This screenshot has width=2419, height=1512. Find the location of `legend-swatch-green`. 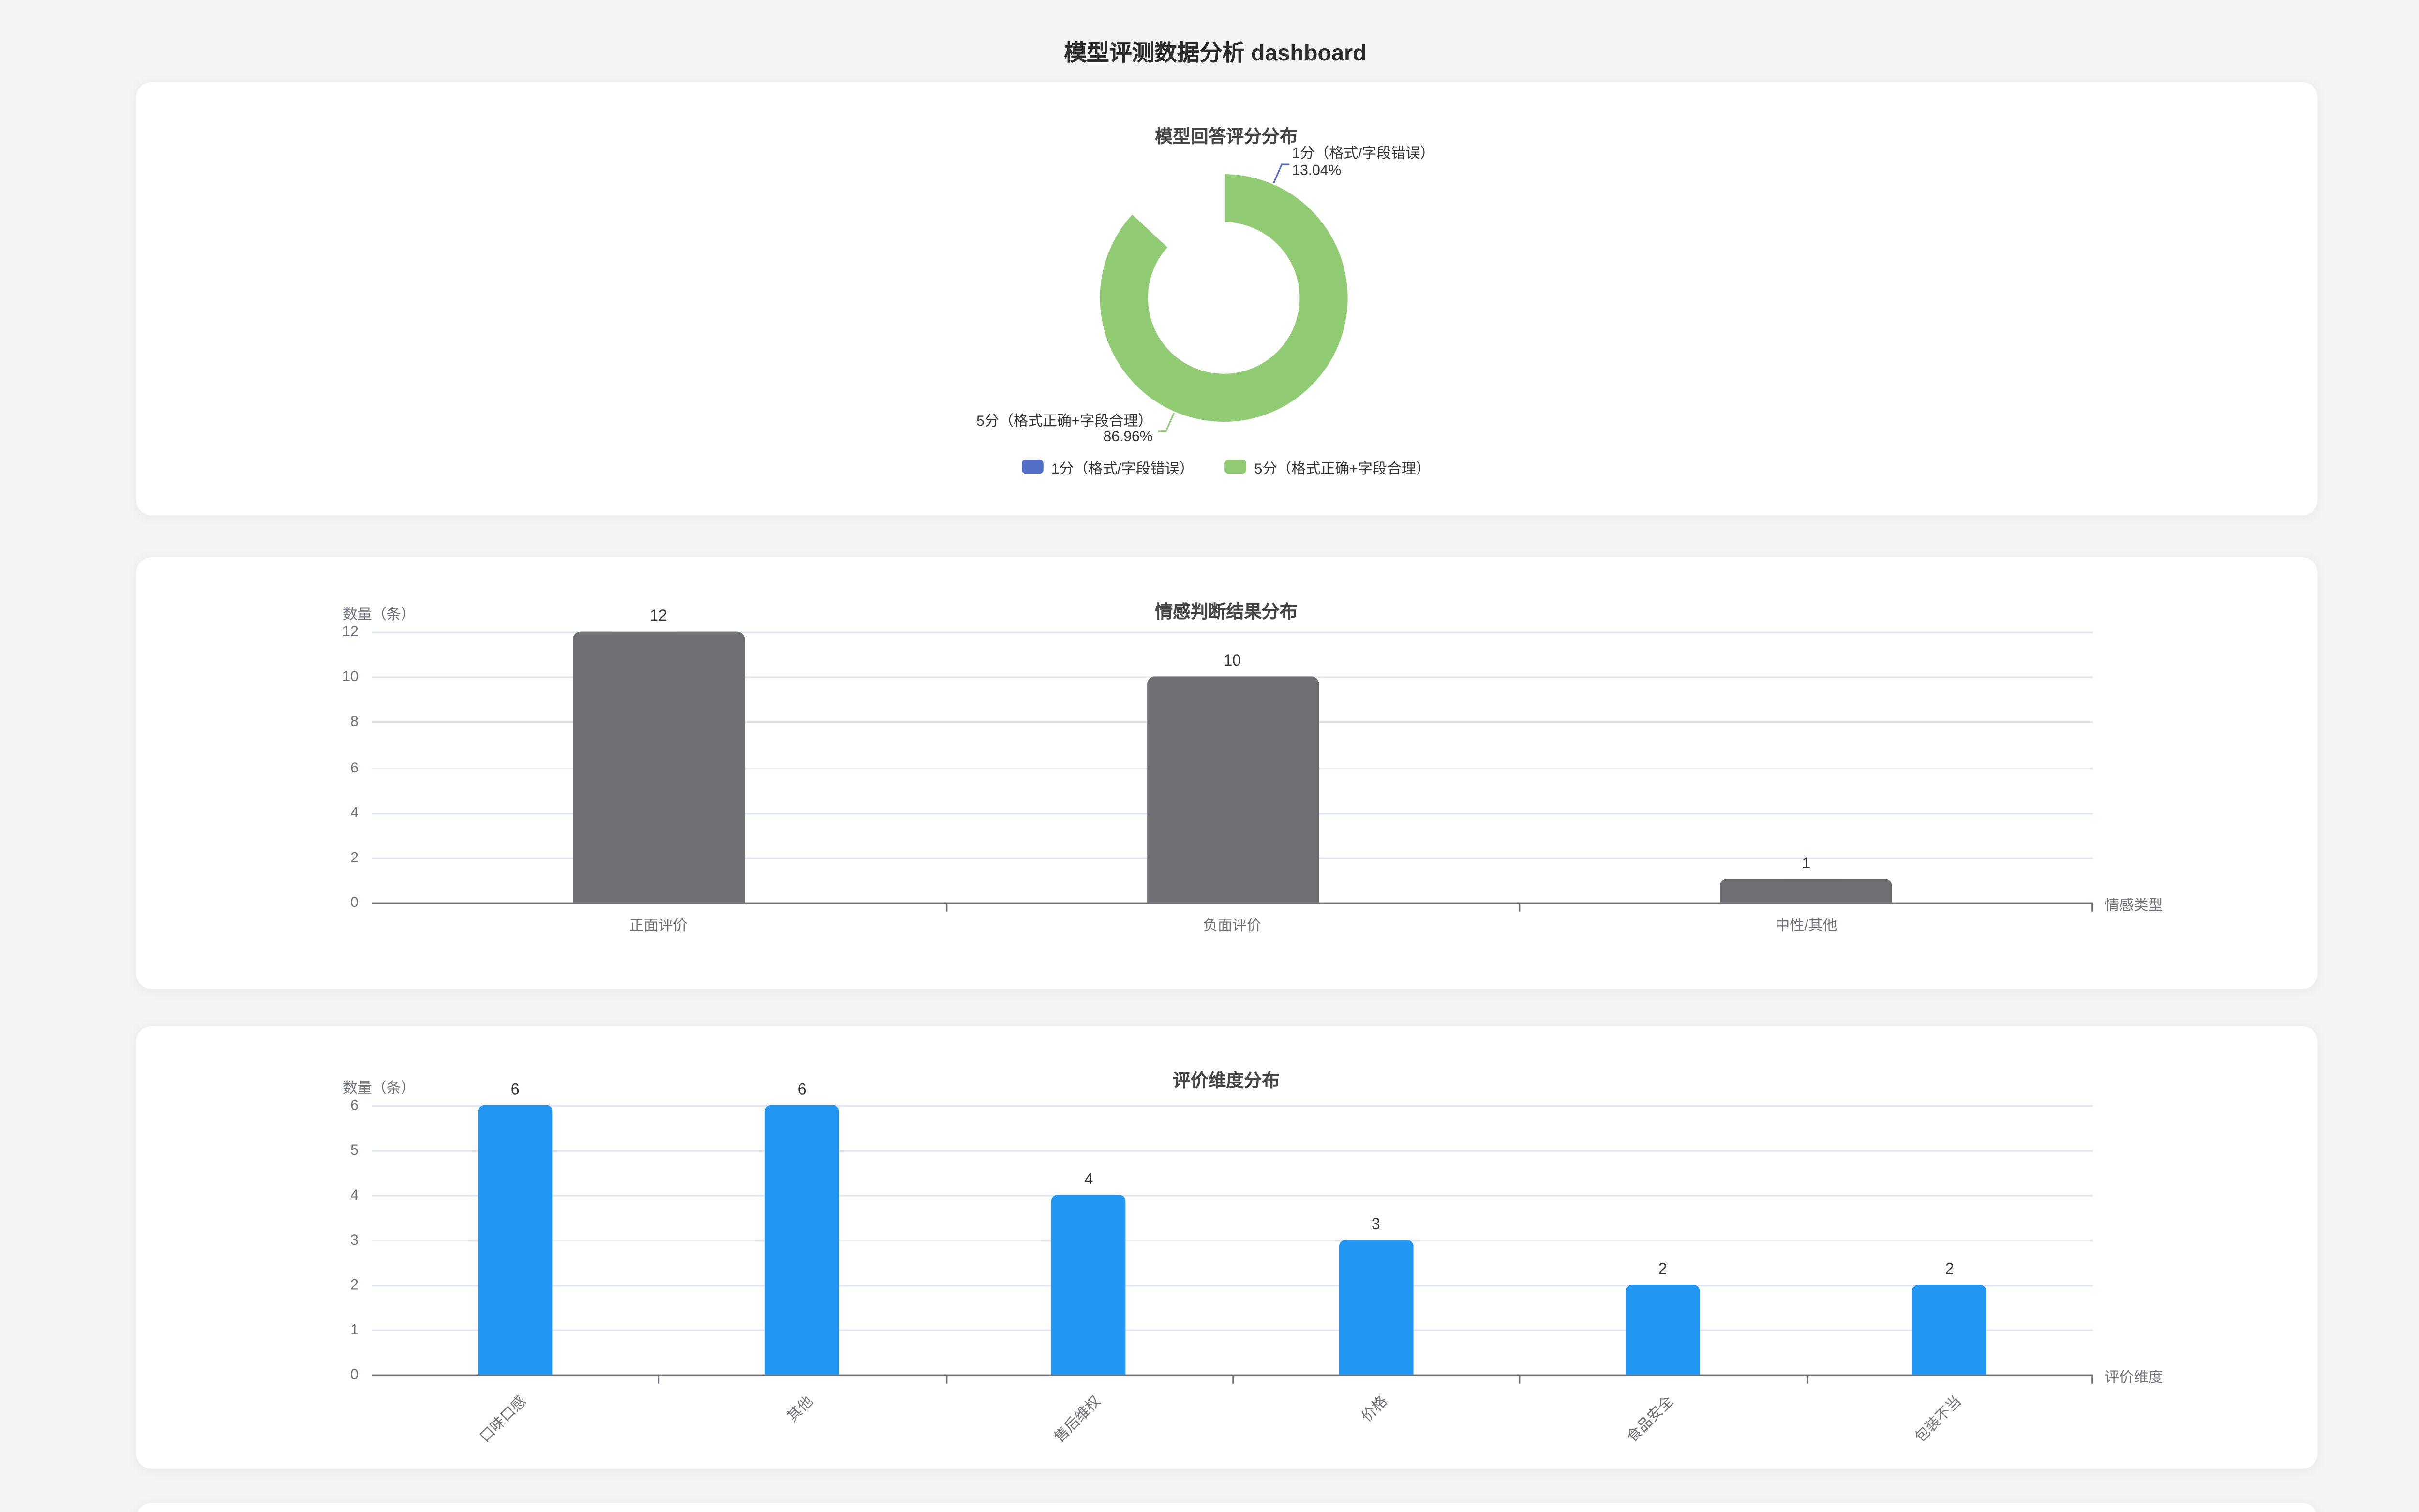

legend-swatch-green is located at coordinates (1236, 467).